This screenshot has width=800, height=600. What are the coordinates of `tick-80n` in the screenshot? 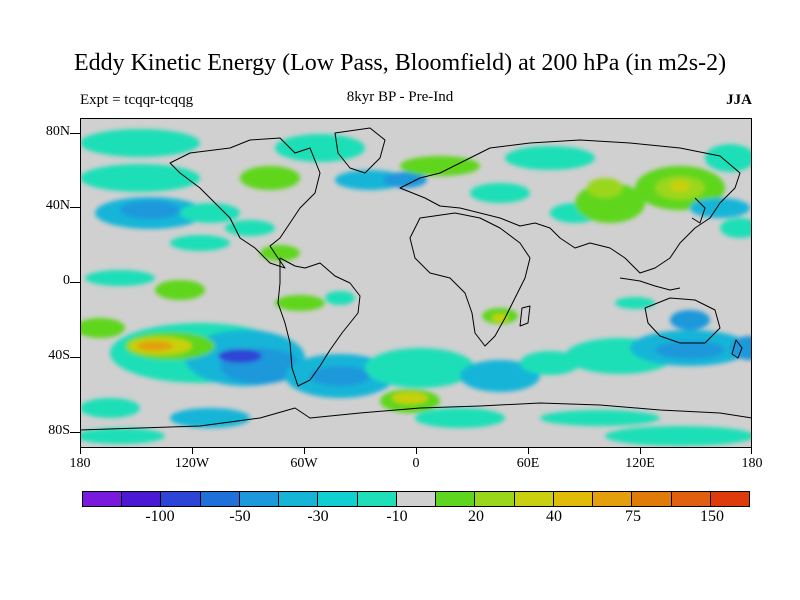 It's located at (75, 133).